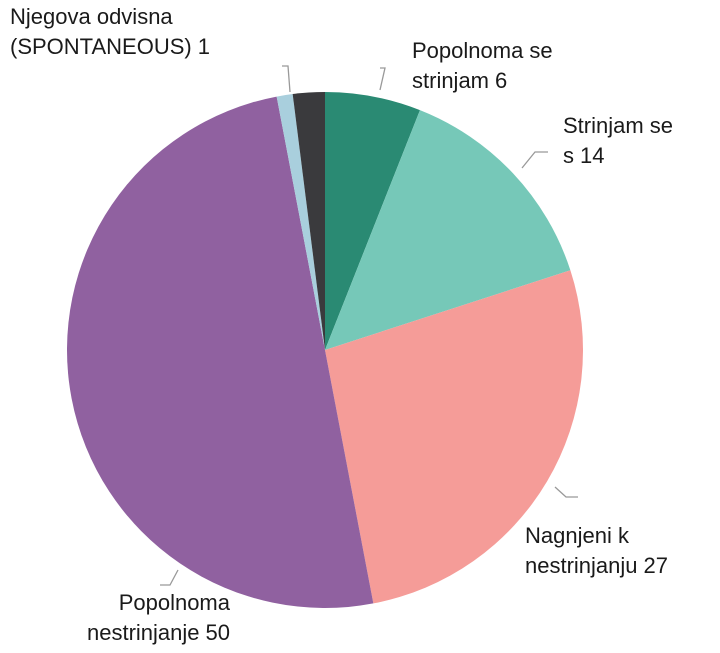 The height and width of the screenshot is (653, 720). I want to click on slice-label: Njegova odvisna (SPONTANEOUS) 1, so click(110, 31).